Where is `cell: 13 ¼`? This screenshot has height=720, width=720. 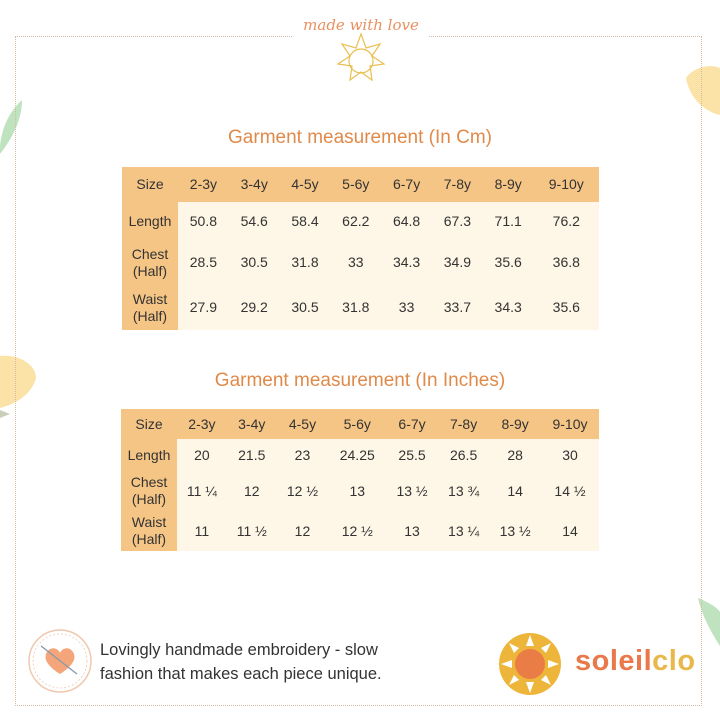 cell: 13 ¼ is located at coordinates (463, 531).